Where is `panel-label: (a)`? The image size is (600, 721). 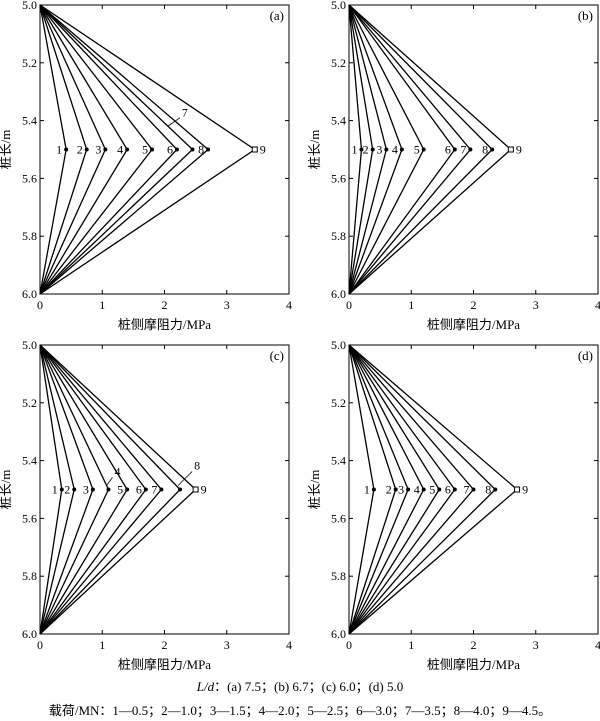 panel-label: (a) is located at coordinates (277, 15).